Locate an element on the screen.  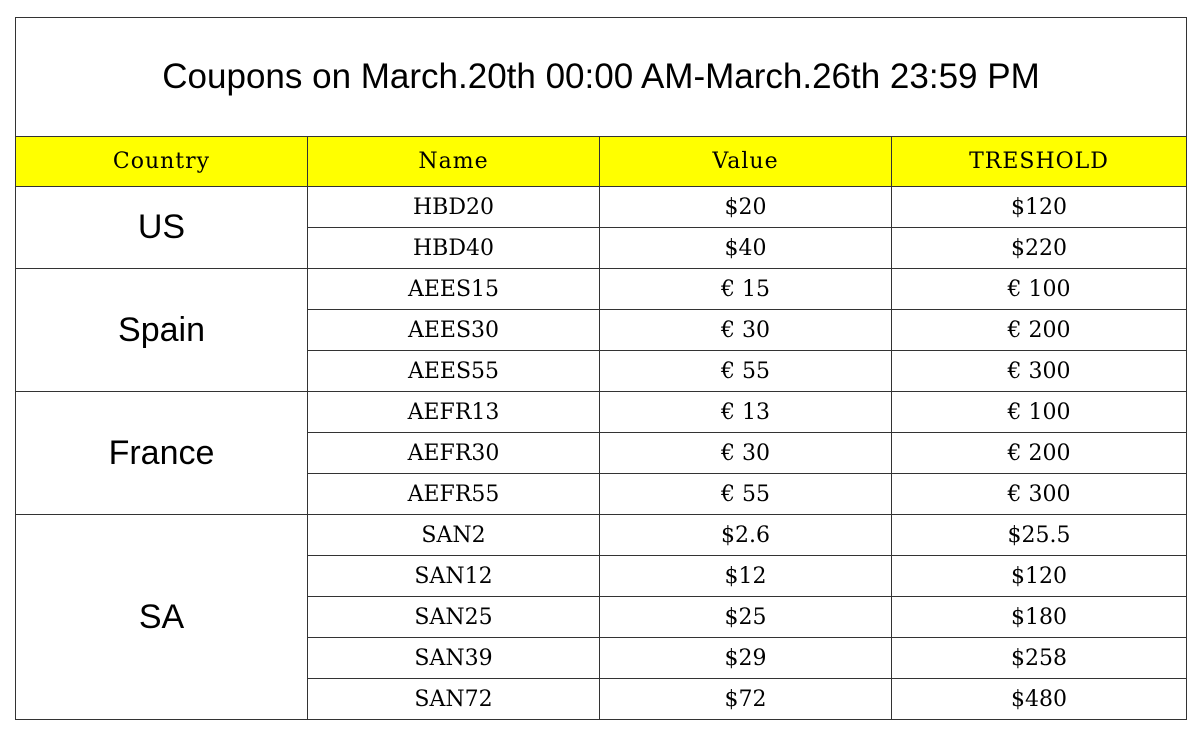
threshold-cell: $25.5 is located at coordinates (1039, 535).